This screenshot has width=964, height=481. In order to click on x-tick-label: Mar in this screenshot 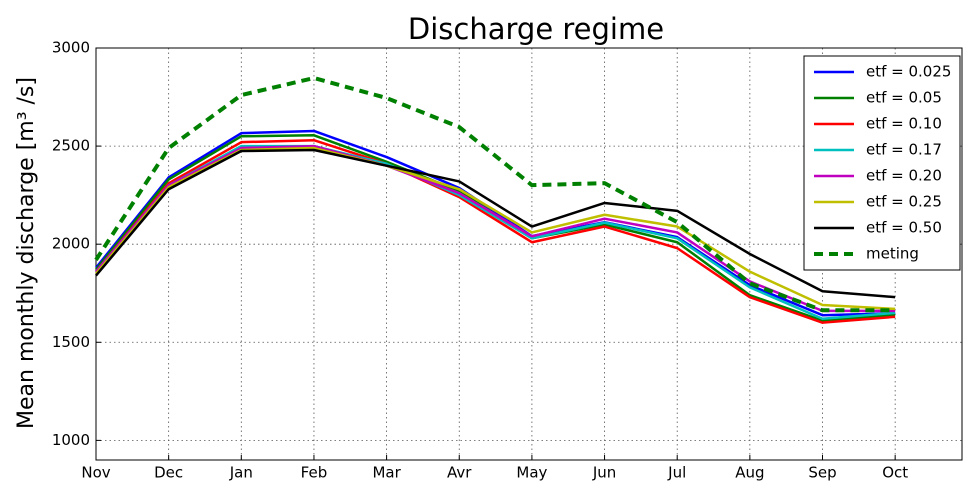, I will do `click(386, 472)`.